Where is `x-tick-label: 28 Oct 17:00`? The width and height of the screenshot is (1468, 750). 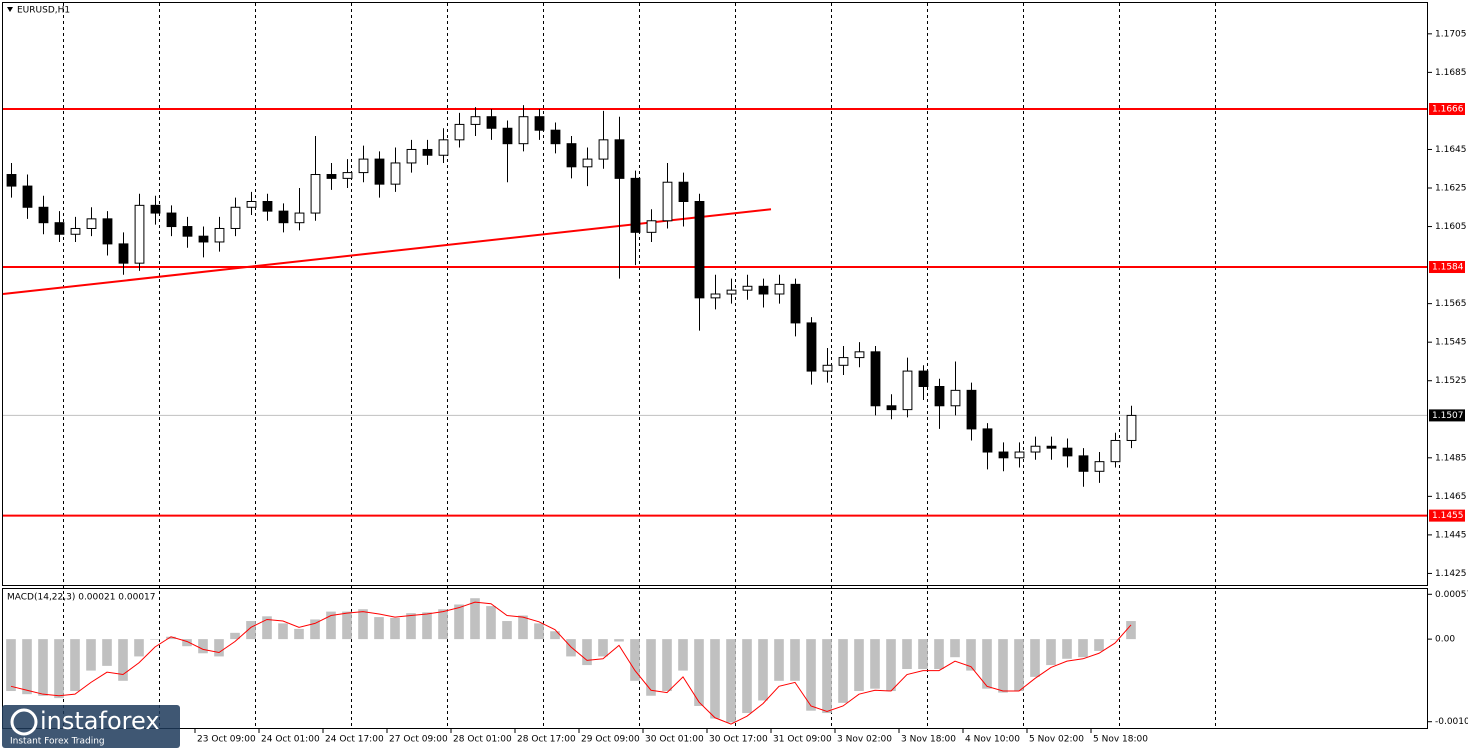
x-tick-label: 28 Oct 17:00 is located at coordinates (546, 740).